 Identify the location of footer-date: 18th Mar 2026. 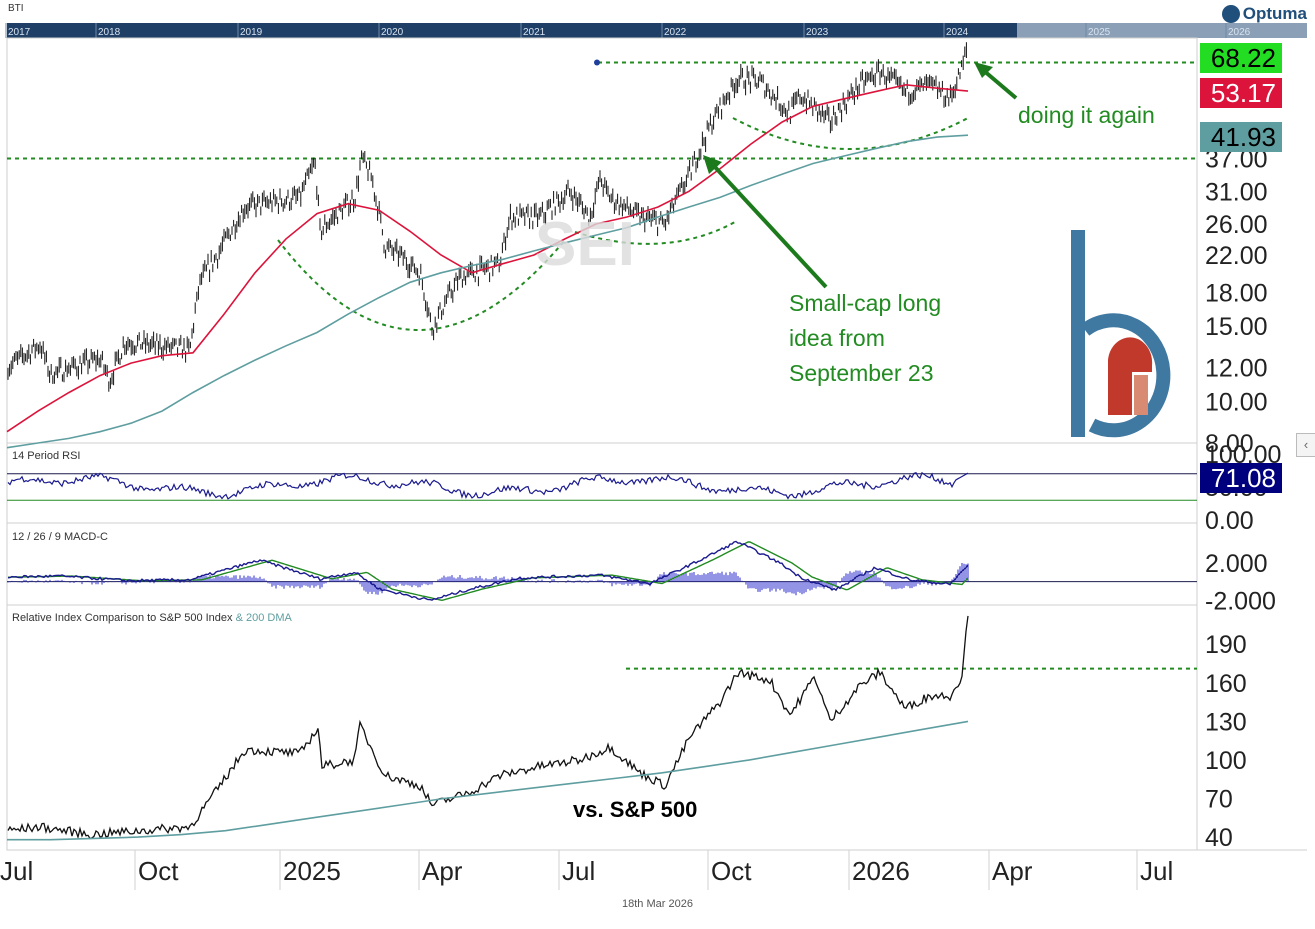
(657, 904).